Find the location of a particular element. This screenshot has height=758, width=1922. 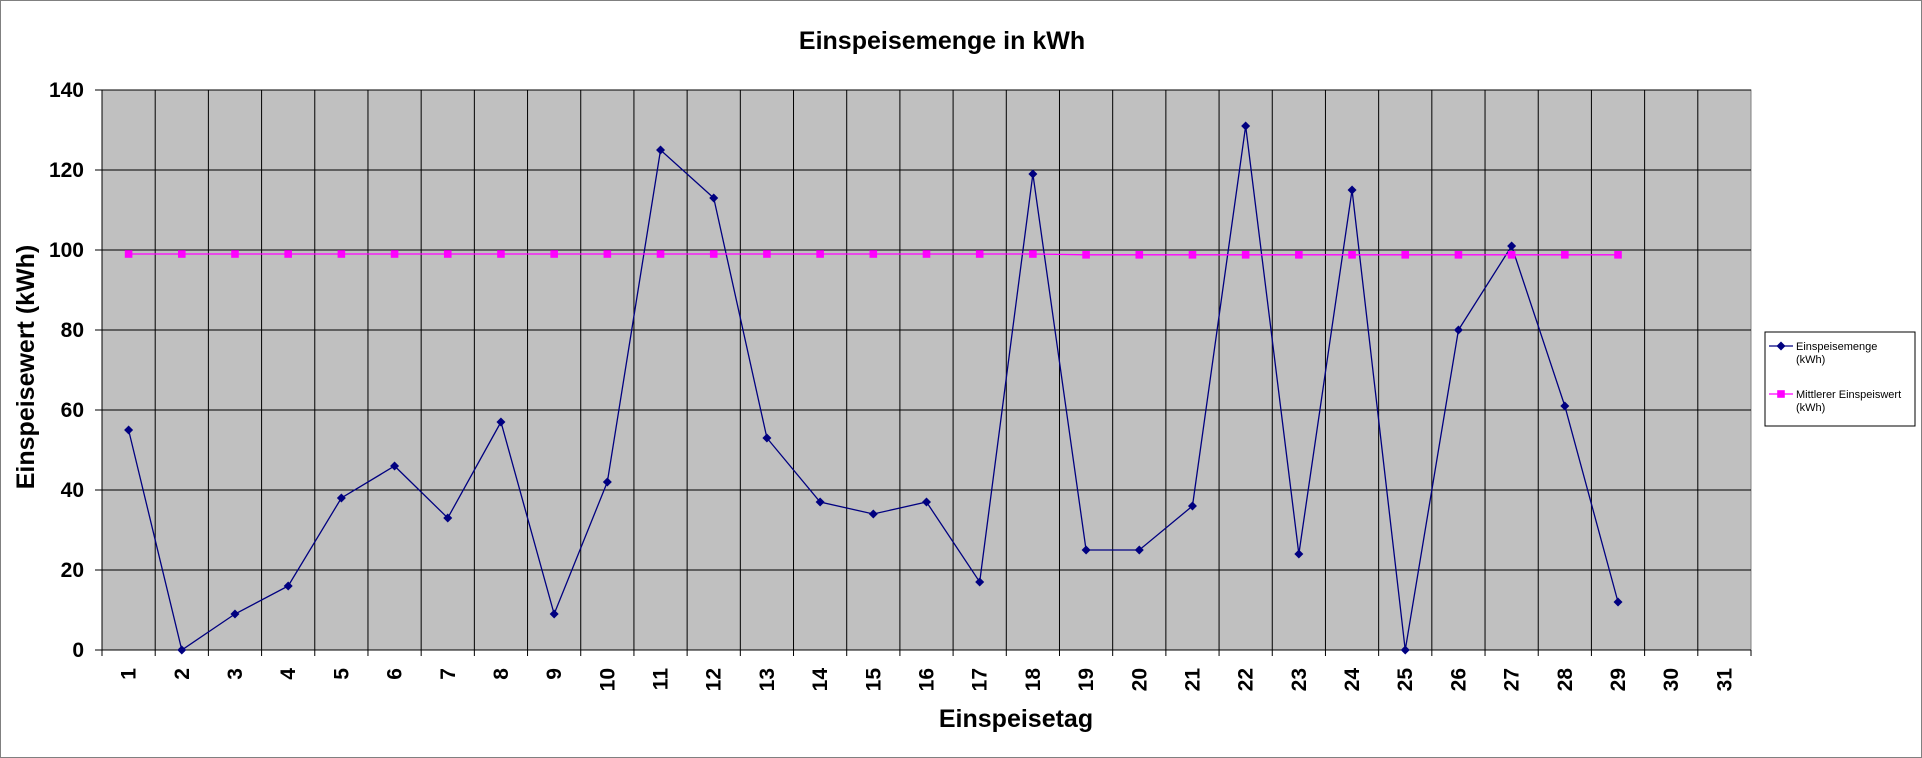

y-tick-label: 100 is located at coordinates (66, 250).